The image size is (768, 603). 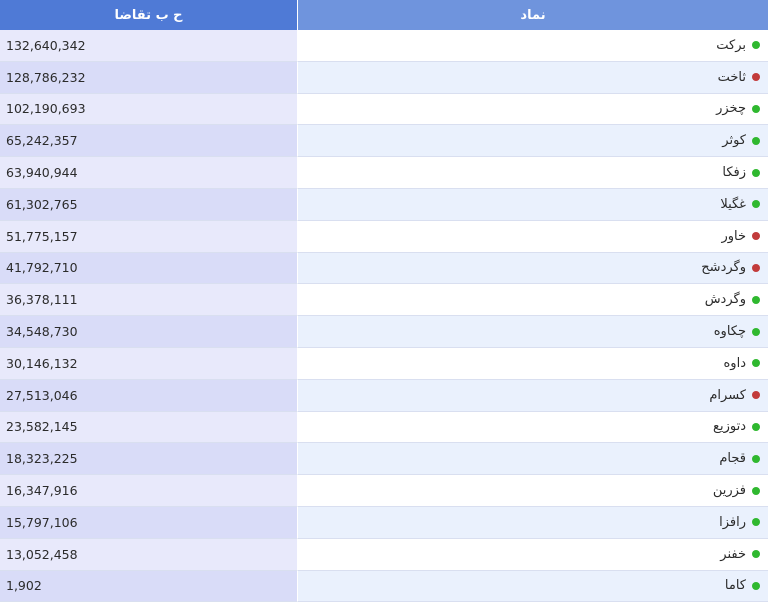 I want to click on demand-value: 18,323,225, so click(x=42, y=459).